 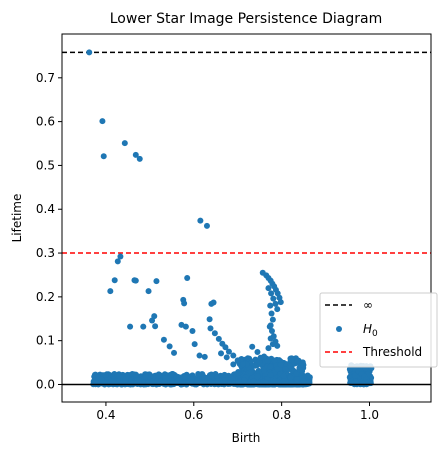 I want to click on legend-infinity-label: ∞, so click(x=368, y=305).